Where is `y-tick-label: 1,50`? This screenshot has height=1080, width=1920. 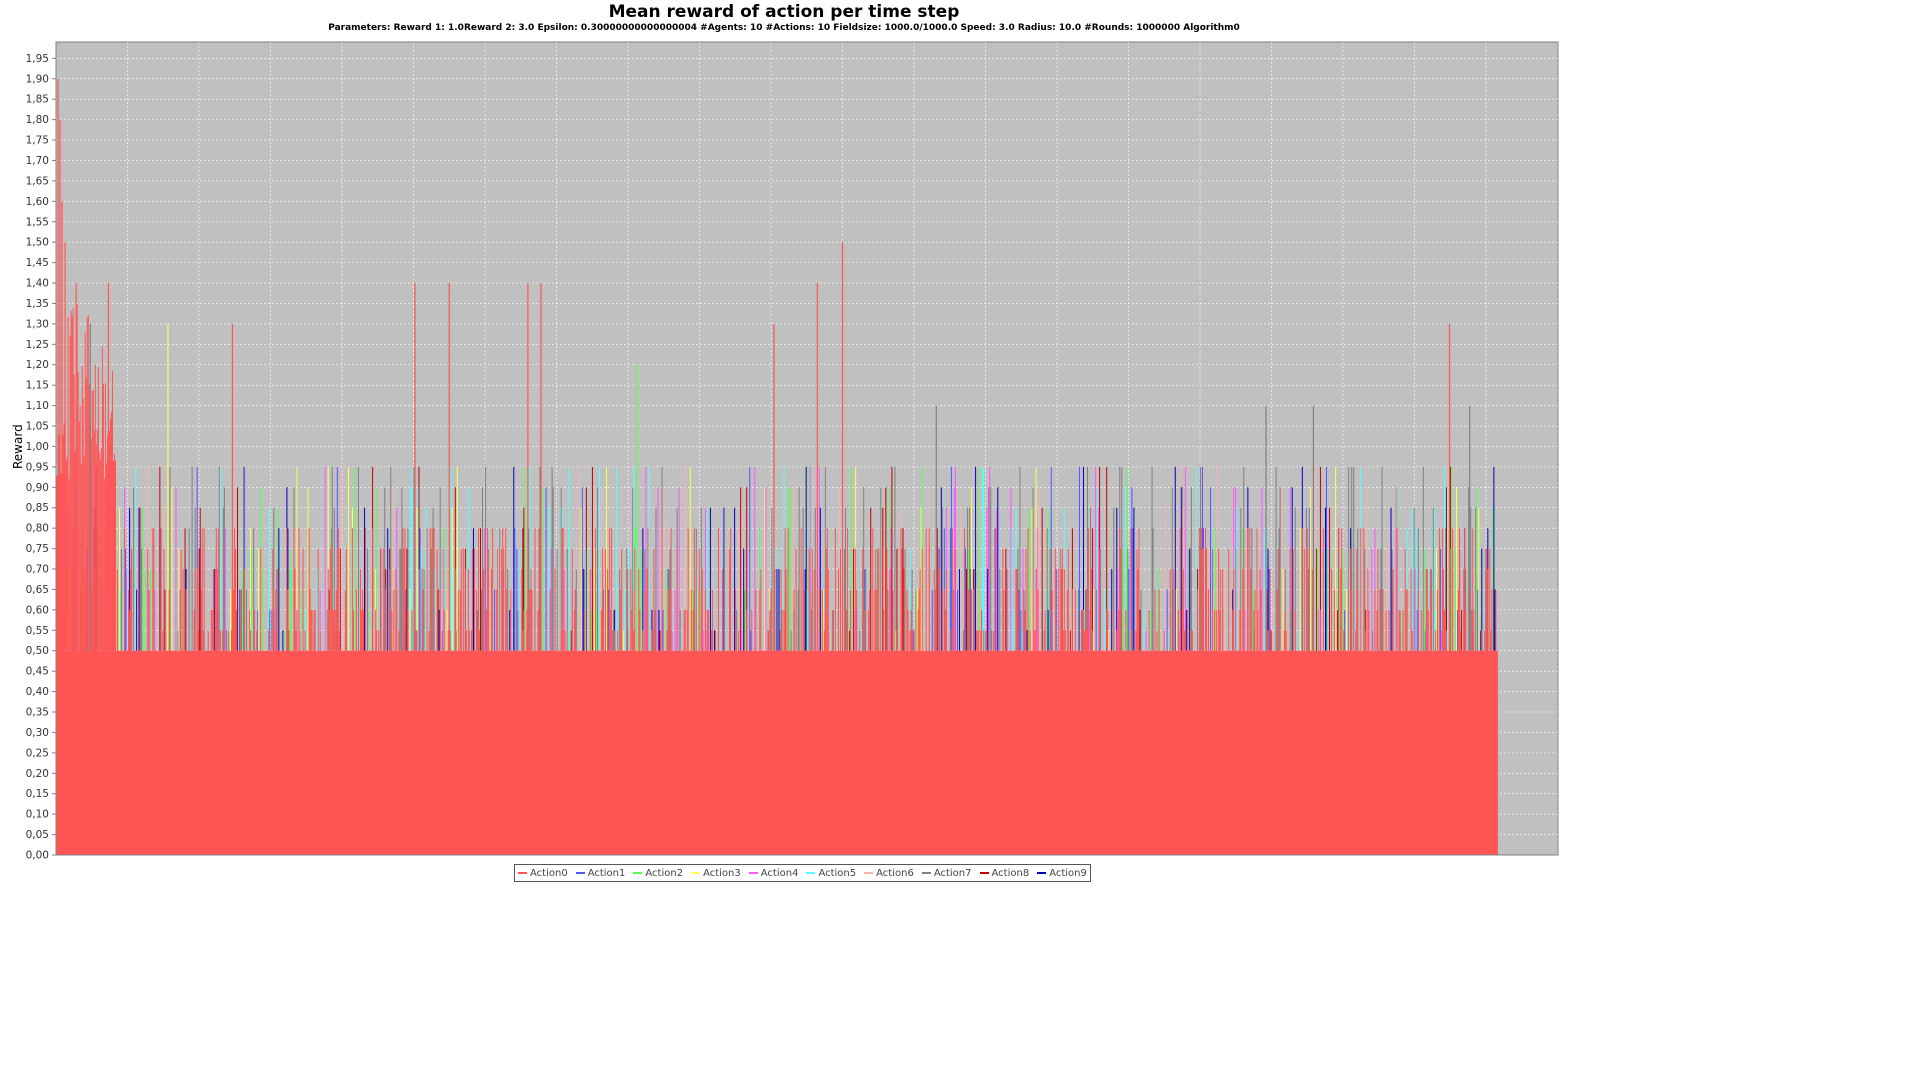
y-tick-label: 1,50 is located at coordinates (37, 243).